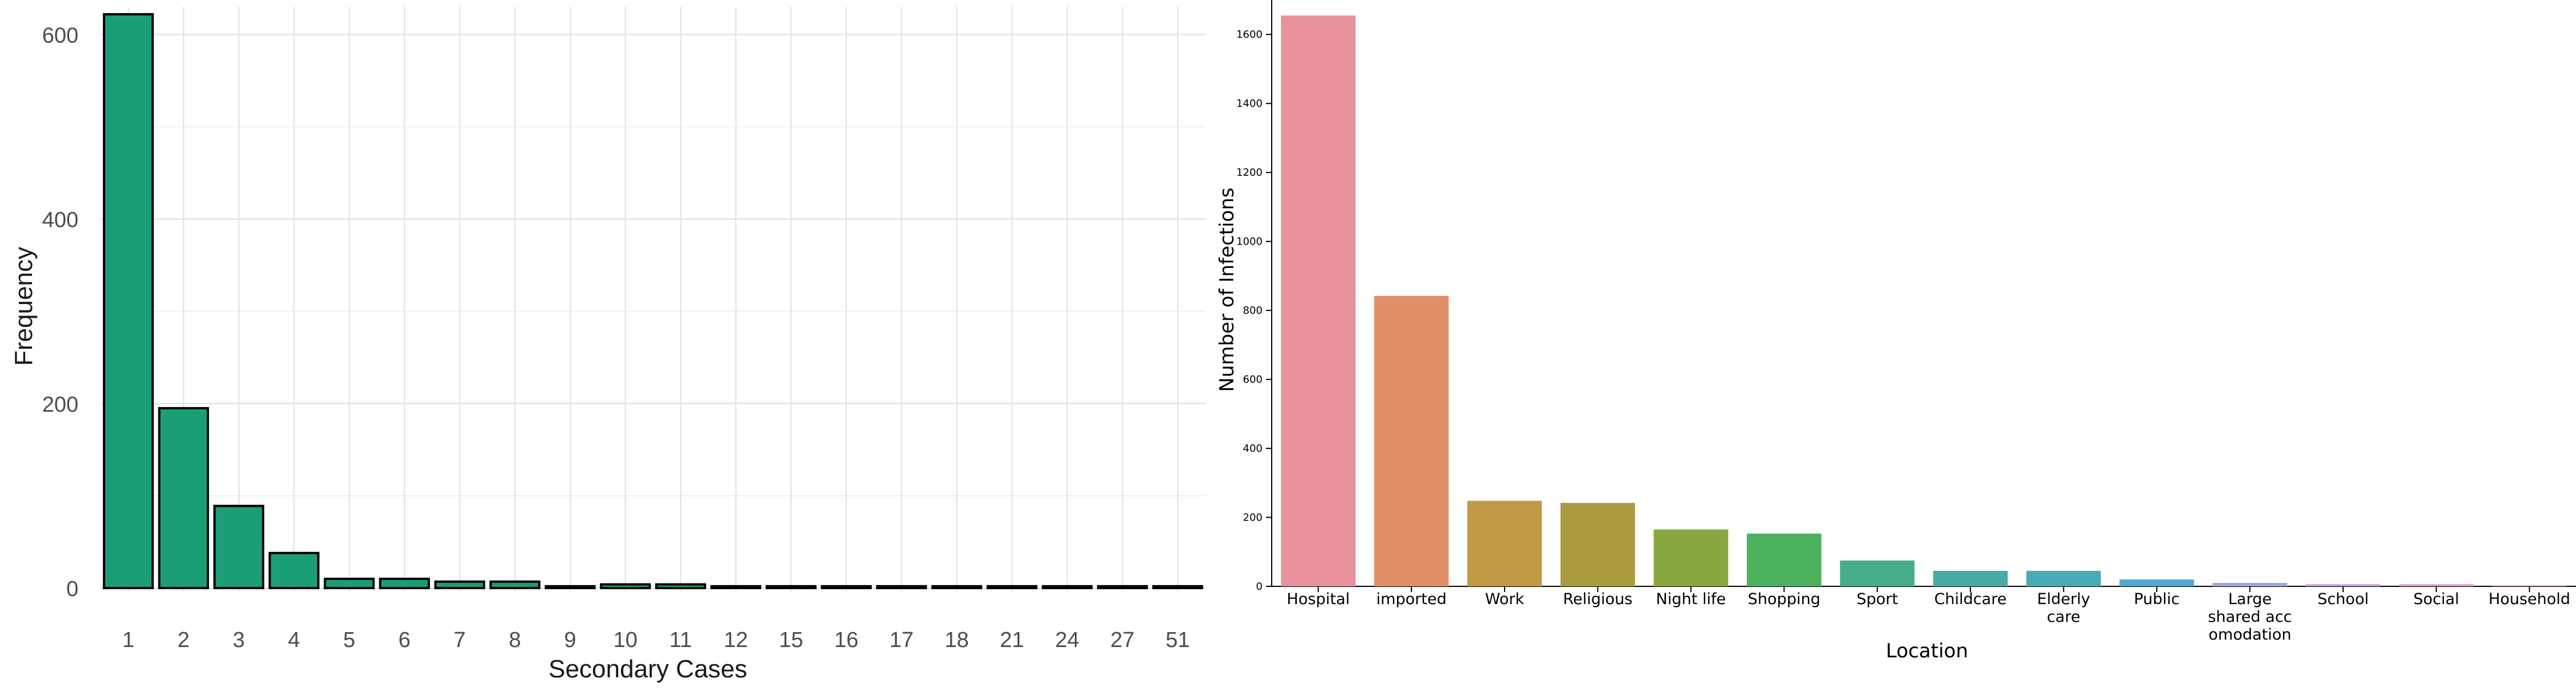 This screenshot has height=694, width=2576. I want to click on left-y-tick-label: 400, so click(60, 220).